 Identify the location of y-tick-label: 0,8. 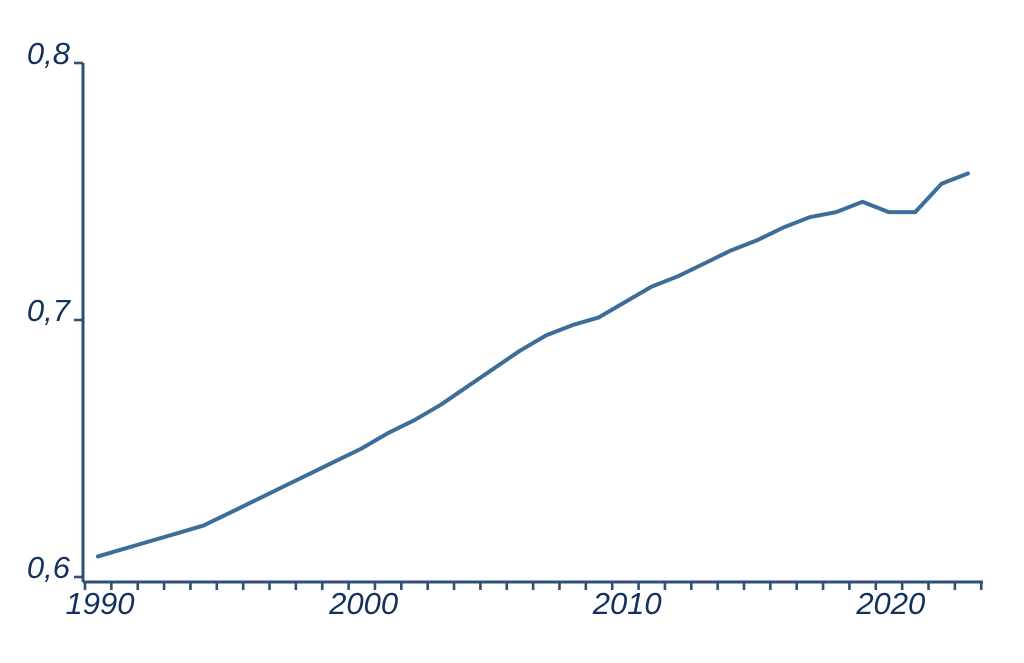
(49, 53).